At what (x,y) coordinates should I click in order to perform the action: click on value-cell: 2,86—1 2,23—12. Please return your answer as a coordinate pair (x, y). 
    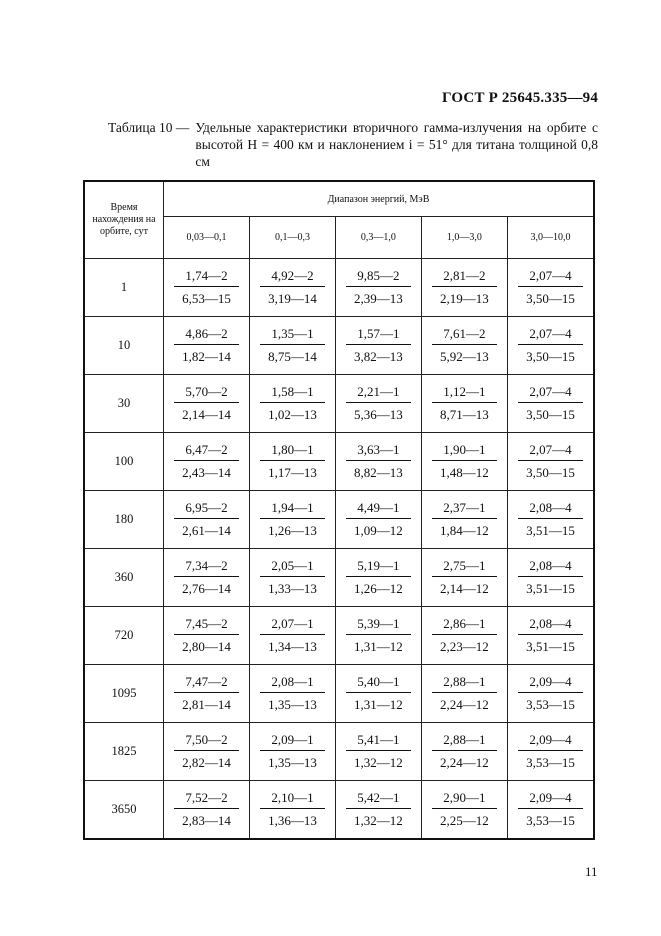
    Looking at the image, I should click on (464, 635).